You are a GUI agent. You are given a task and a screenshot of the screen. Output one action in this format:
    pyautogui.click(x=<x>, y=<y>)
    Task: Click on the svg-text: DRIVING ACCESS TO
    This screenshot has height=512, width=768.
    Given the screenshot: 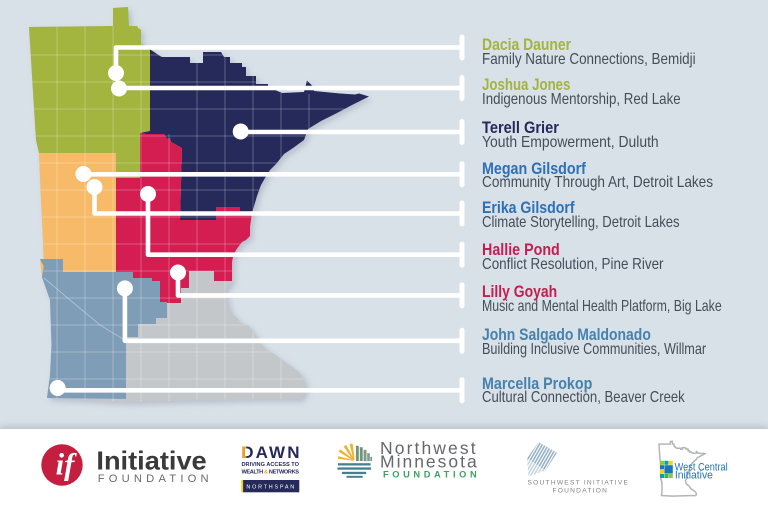 What is the action you would take?
    pyautogui.click(x=271, y=465)
    